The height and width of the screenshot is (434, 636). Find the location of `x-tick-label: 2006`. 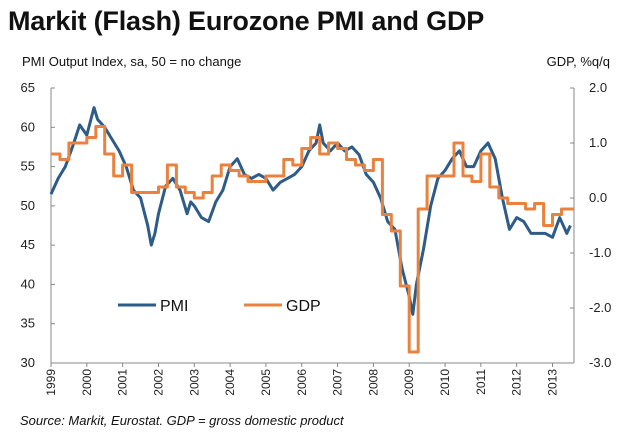

x-tick-label: 2006 is located at coordinates (302, 382).